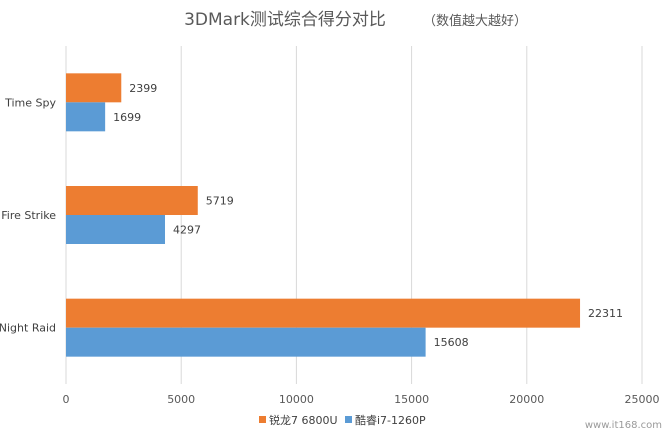 Image resolution: width=670 pixels, height=443 pixels. What do you see at coordinates (451, 342) in the screenshot?
I see `data-label: 15608` at bounding box center [451, 342].